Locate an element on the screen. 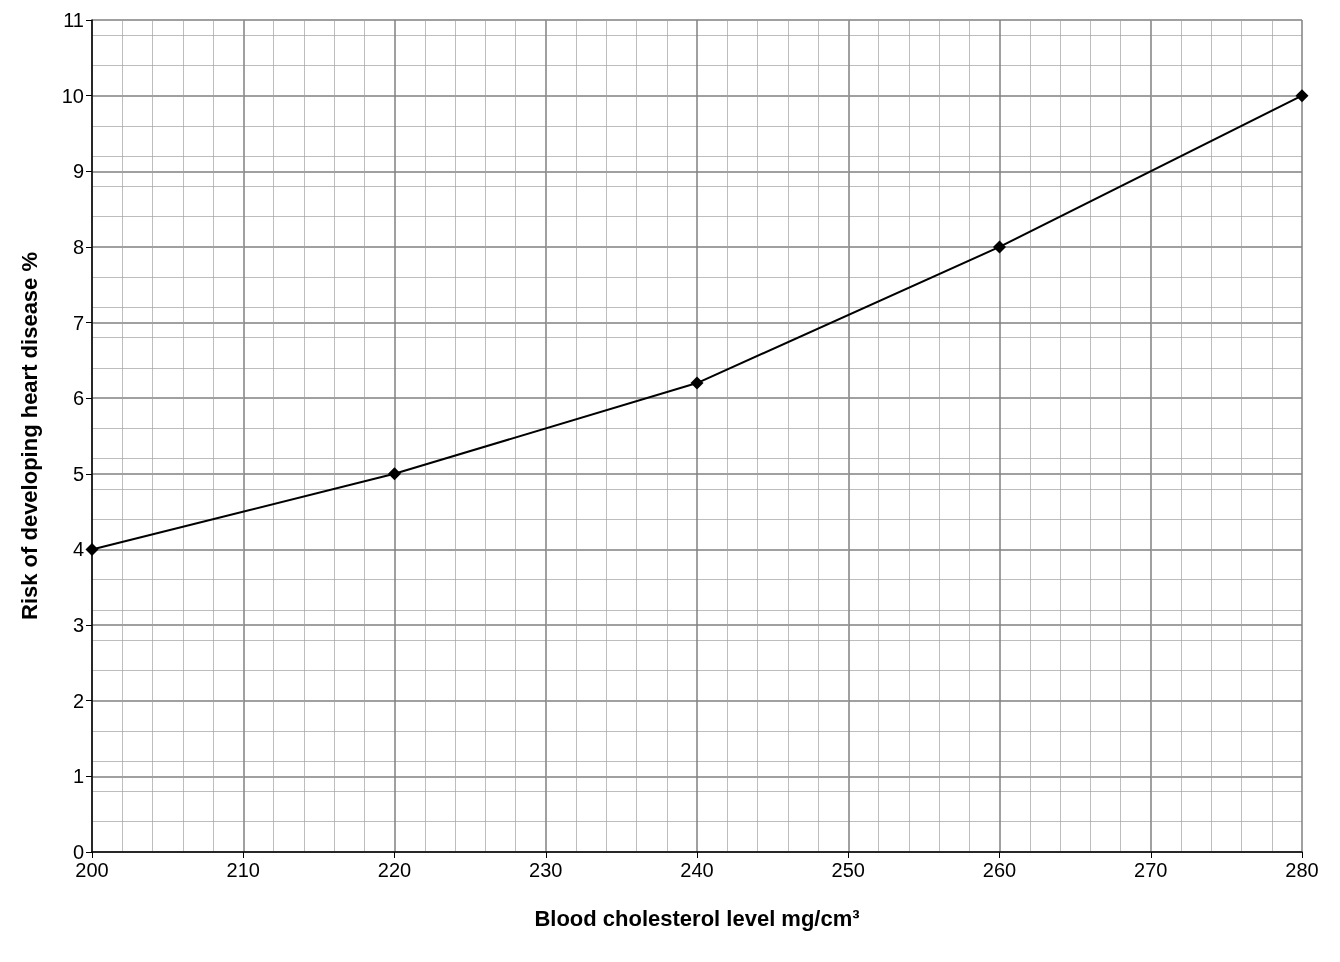  y-tick-label: 7 is located at coordinates (78, 322).